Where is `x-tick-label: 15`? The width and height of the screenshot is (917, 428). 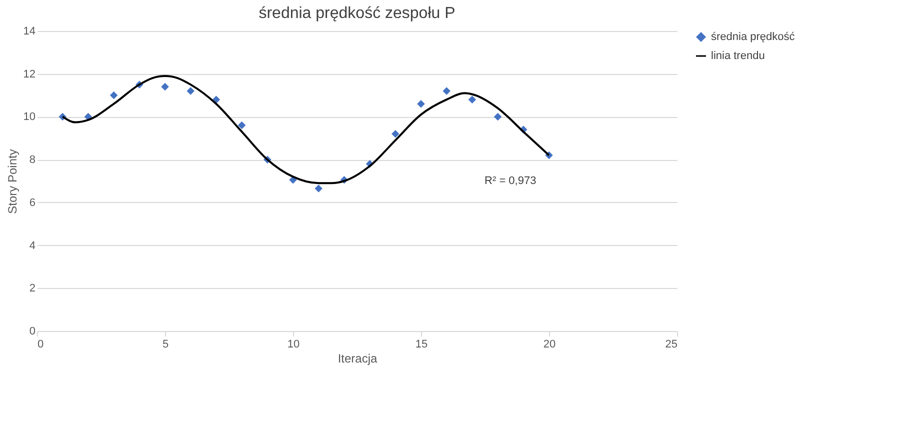
x-tick-label: 15 is located at coordinates (421, 344).